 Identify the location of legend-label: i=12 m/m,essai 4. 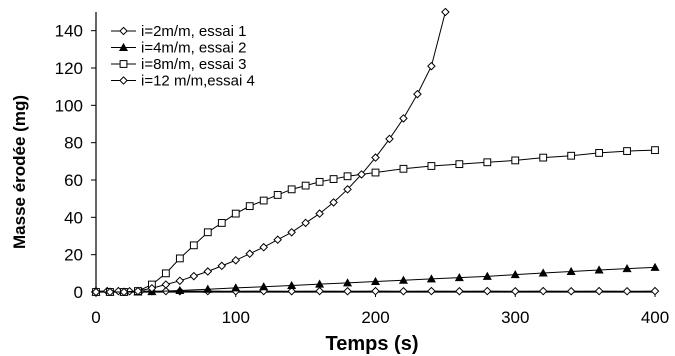
(198, 81).